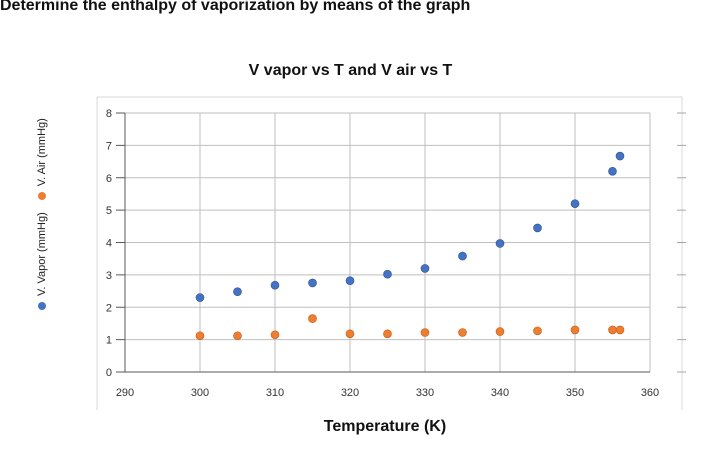  I want to click on y-tick-label: 1, so click(109, 341).